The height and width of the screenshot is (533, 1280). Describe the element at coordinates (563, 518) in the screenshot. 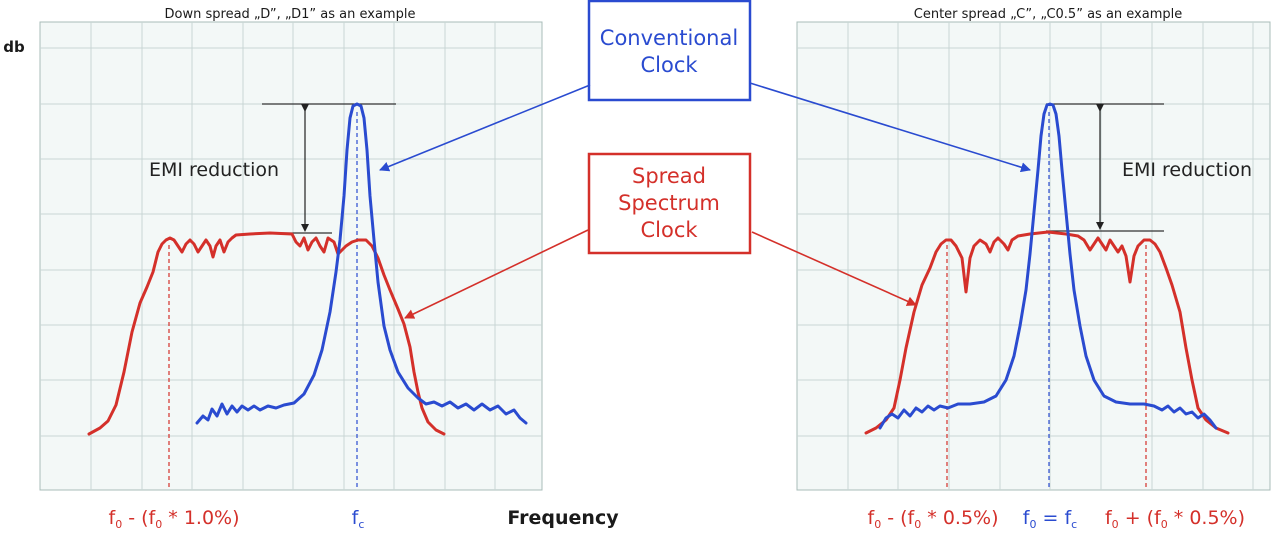

I see `x-axis-label: Frequency` at that location.